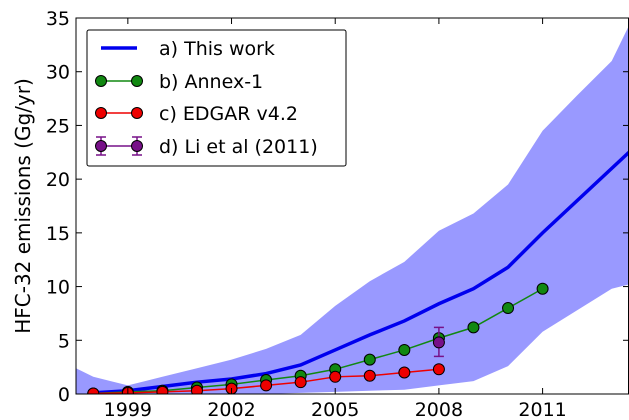  What do you see at coordinates (217, 49) in the screenshot?
I see `legend-label-this-work: a) This work` at bounding box center [217, 49].